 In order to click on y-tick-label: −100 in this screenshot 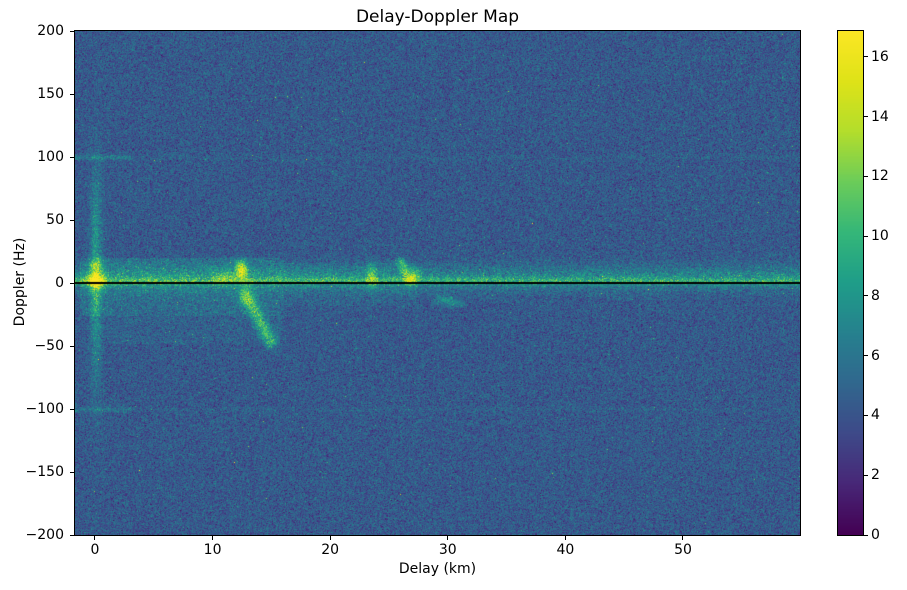, I will do `click(44, 409)`.